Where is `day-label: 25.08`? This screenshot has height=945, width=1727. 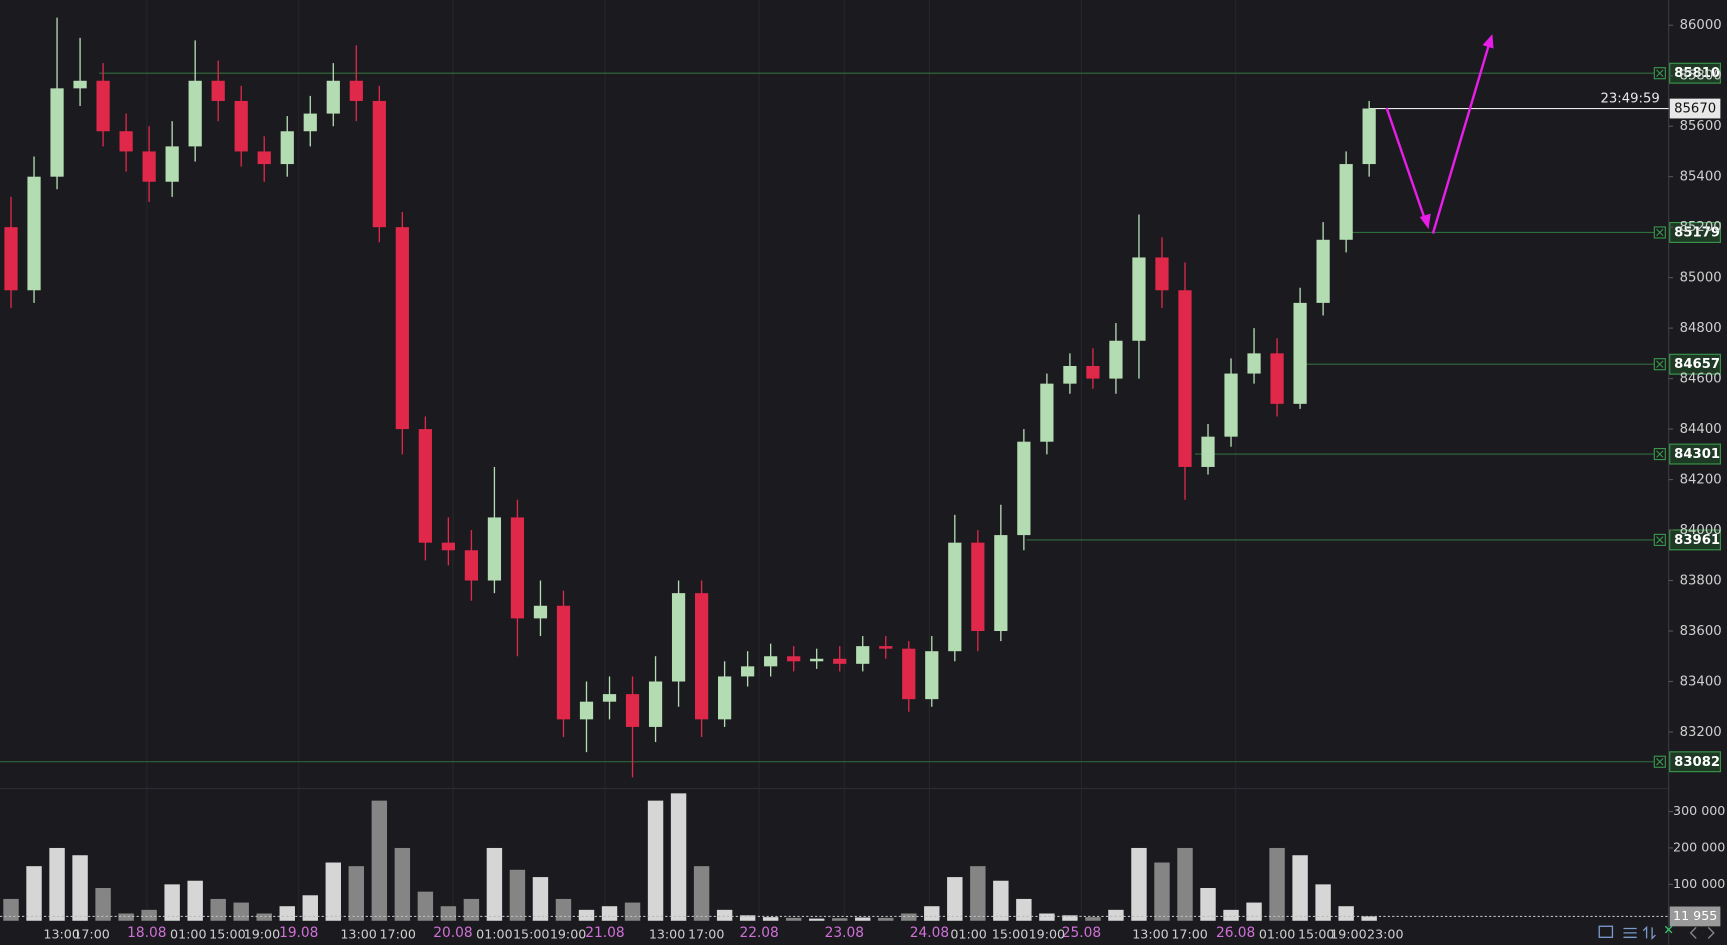 day-label: 25.08 is located at coordinates (1081, 933).